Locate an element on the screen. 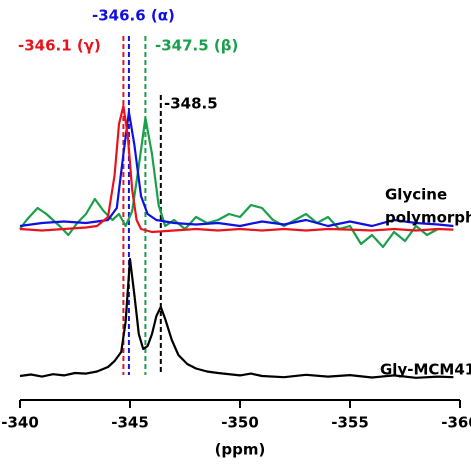  group-label: polymorphs is located at coordinates (428, 218).